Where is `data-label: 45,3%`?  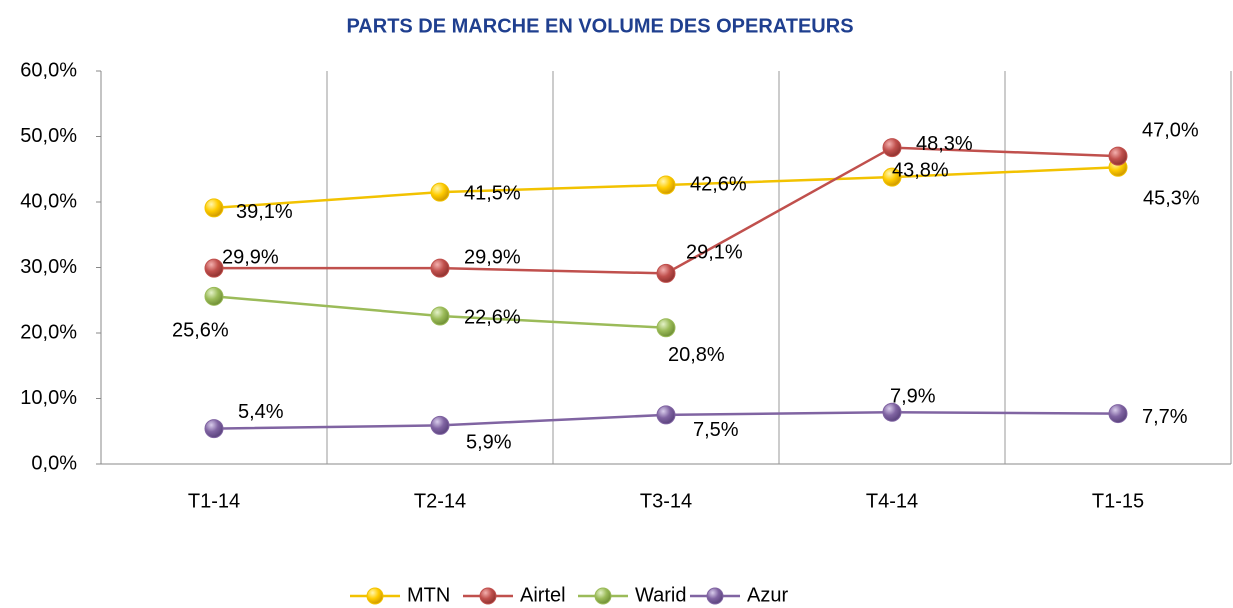 data-label: 45,3% is located at coordinates (1171, 199).